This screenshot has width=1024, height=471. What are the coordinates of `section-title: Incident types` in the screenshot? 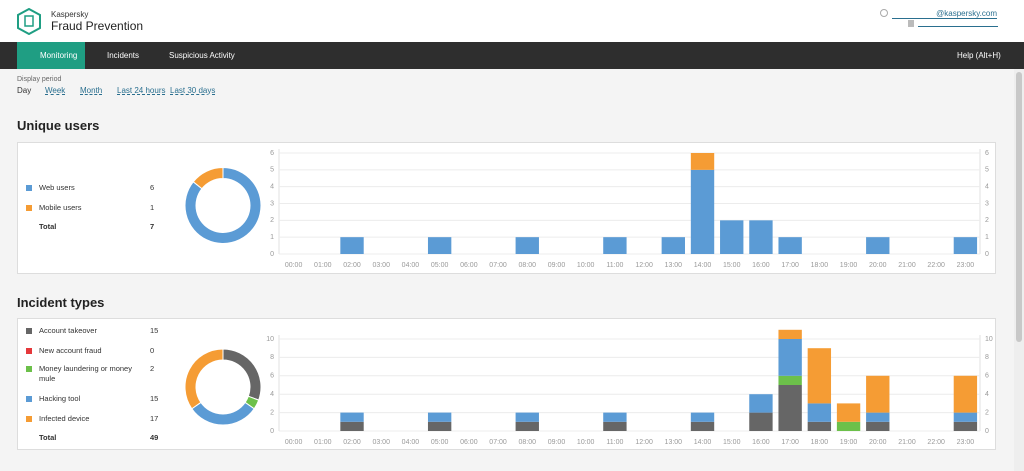 It's located at (61, 302).